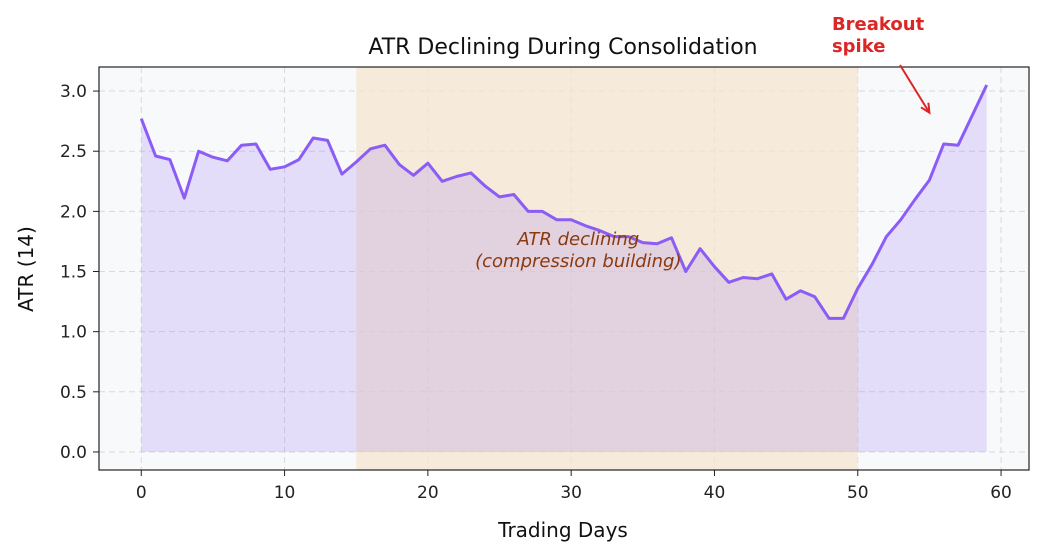 This screenshot has height=556, width=1043. What do you see at coordinates (562, 530) in the screenshot?
I see `x-axis-label: Trading Days` at bounding box center [562, 530].